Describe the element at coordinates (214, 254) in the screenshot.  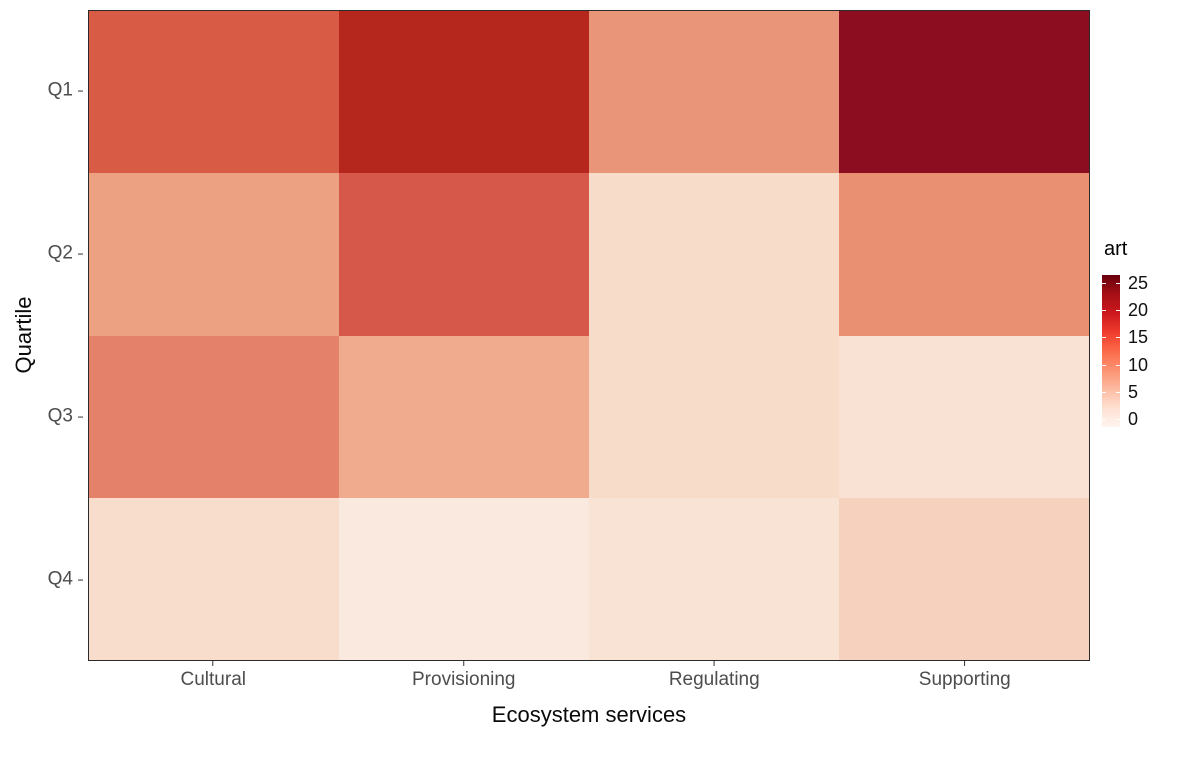
I see `heatmap-cell-q2-cultural` at that location.